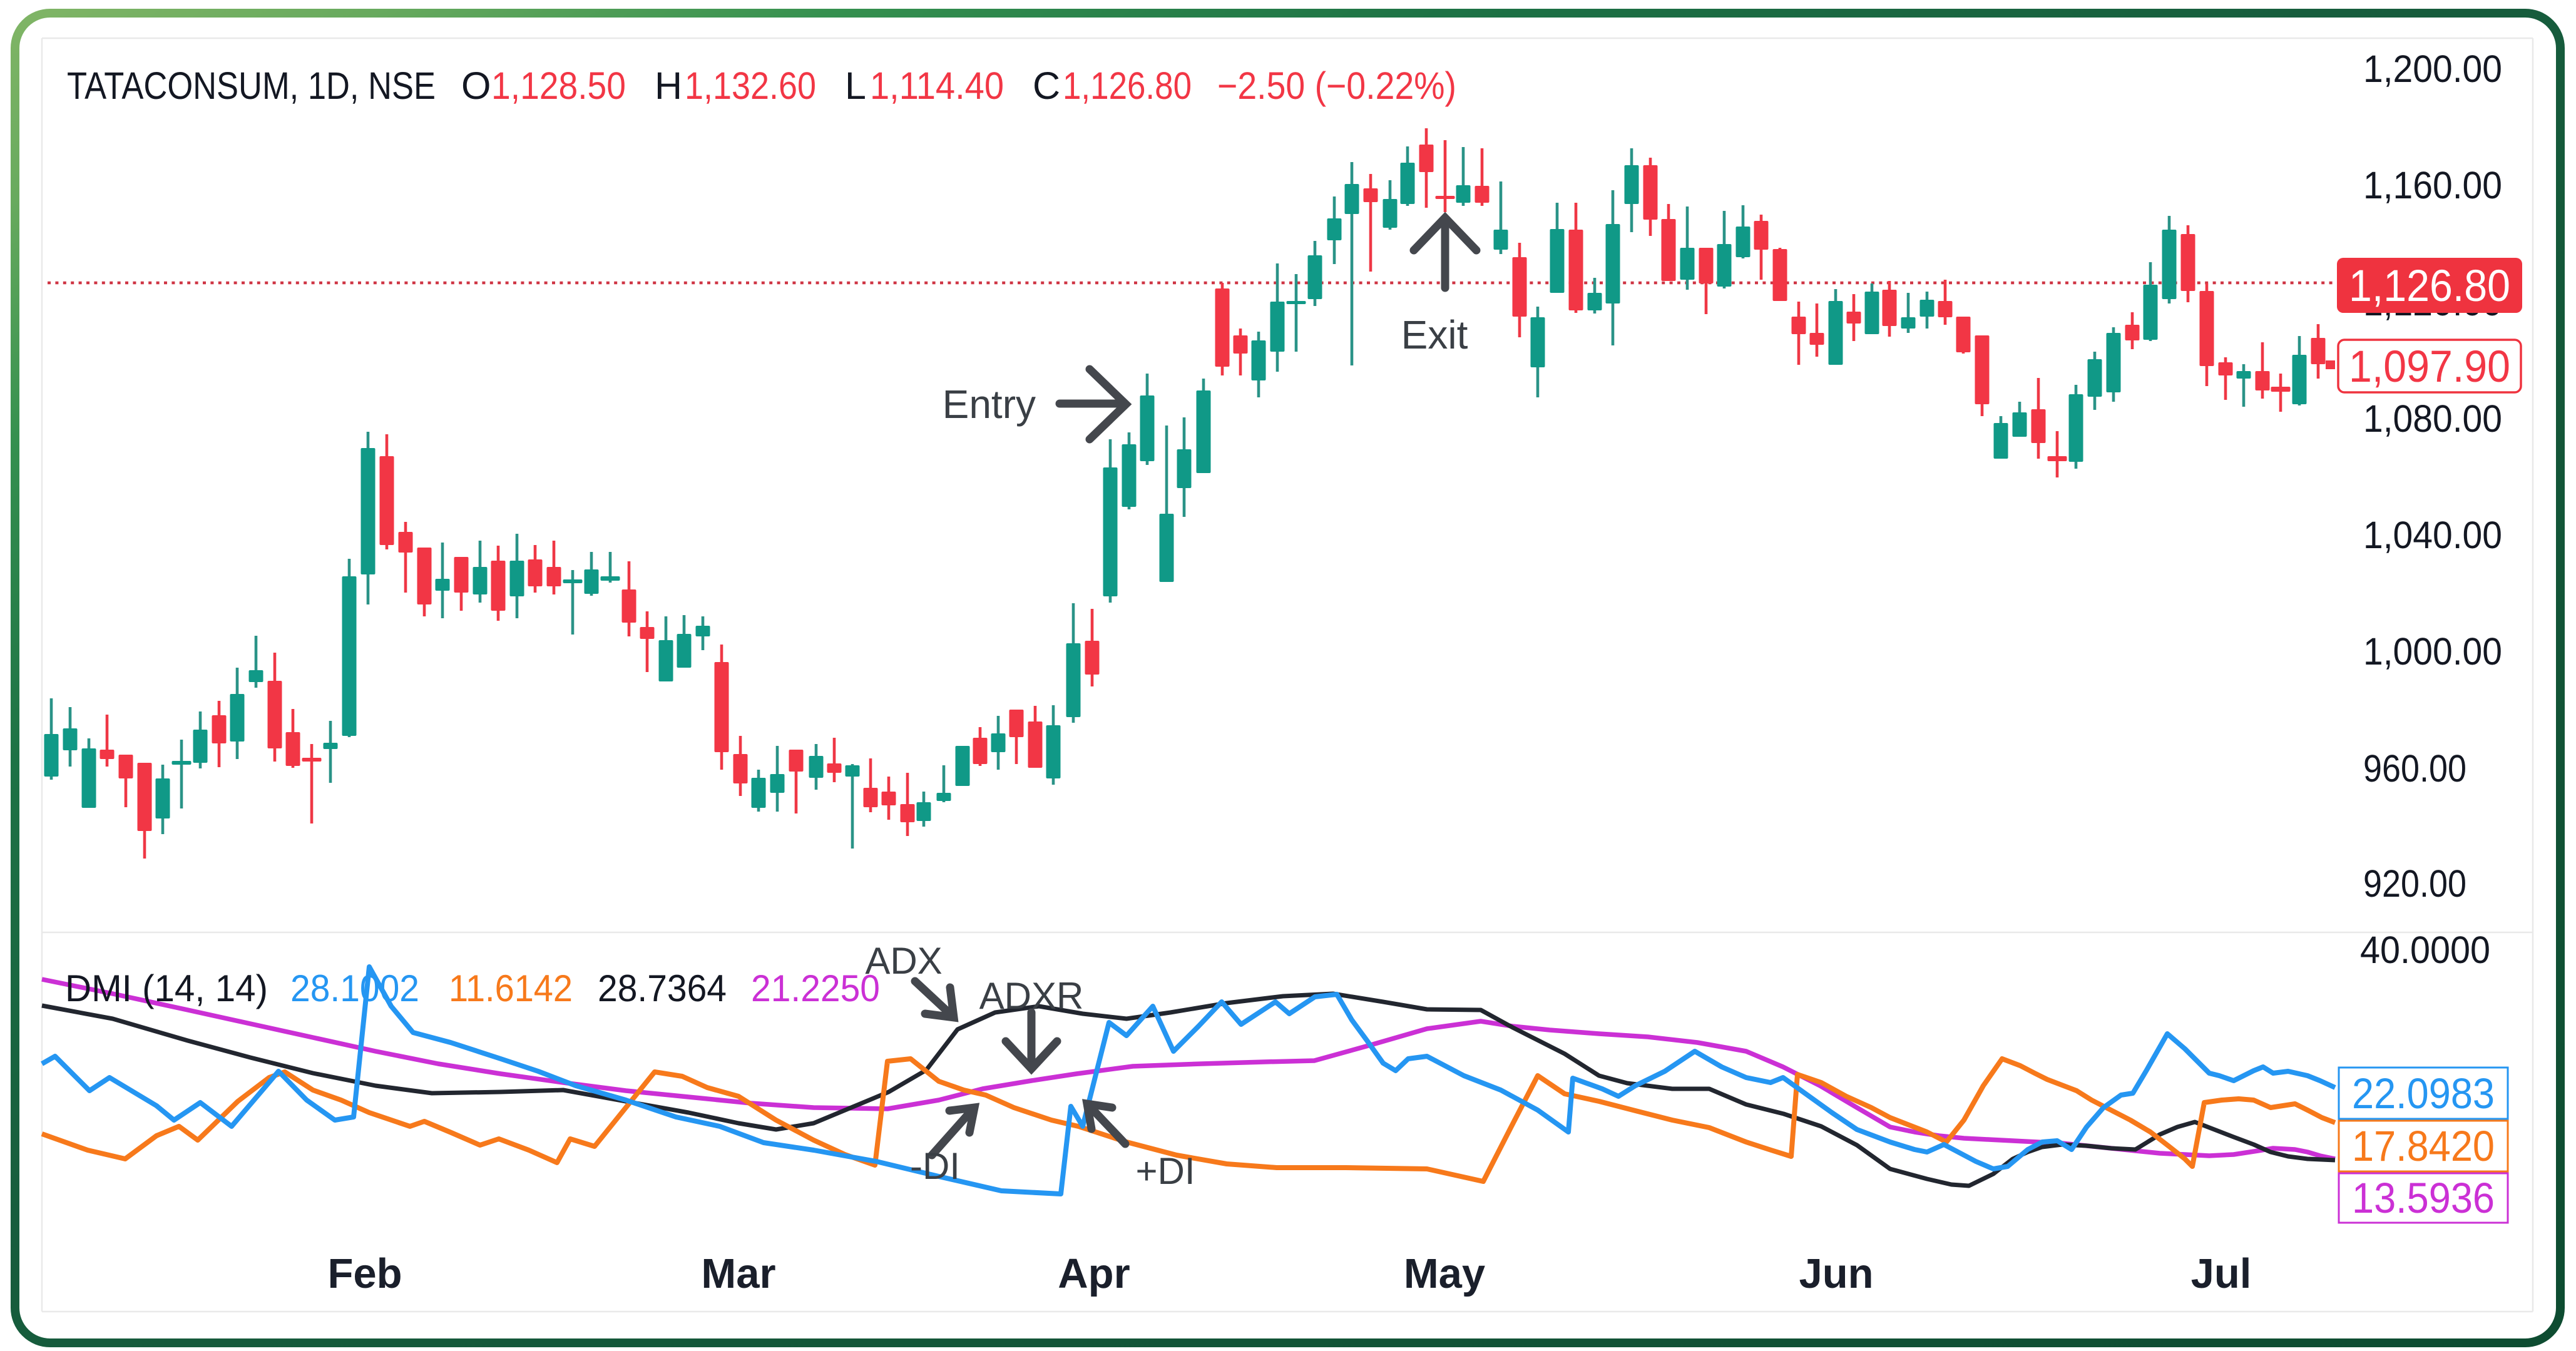 This screenshot has width=2576, height=1351. What do you see at coordinates (2432, 418) in the screenshot?
I see `svg-text: 1,080.00` at bounding box center [2432, 418].